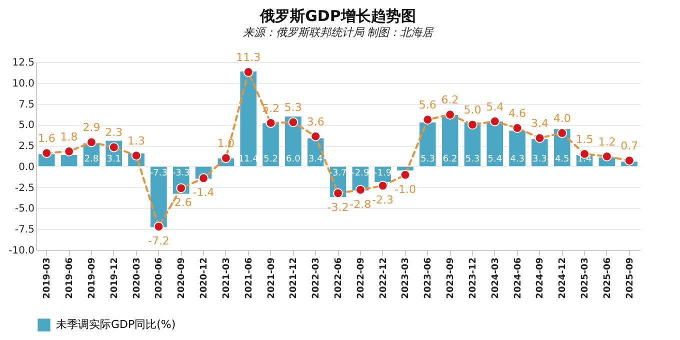 This screenshot has width=680, height=340. What do you see at coordinates (26, 146) in the screenshot?
I see `y-tick-label: 2.5` at bounding box center [26, 146].